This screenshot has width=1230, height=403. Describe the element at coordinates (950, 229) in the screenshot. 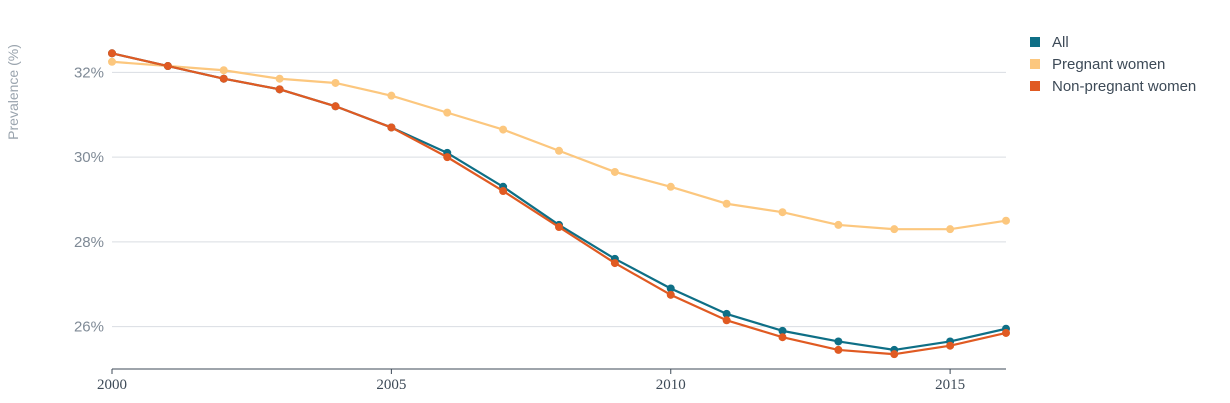

I see `data-point-pregnant-women-2015` at that location.